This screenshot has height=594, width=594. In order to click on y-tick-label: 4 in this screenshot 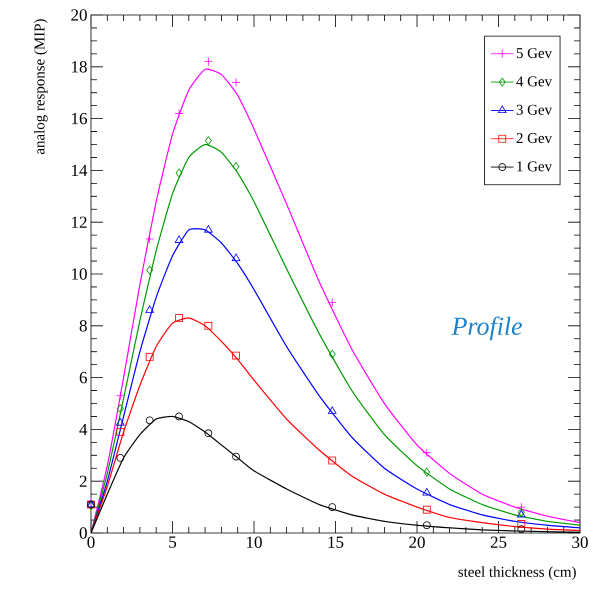, I will do `click(83, 429)`.